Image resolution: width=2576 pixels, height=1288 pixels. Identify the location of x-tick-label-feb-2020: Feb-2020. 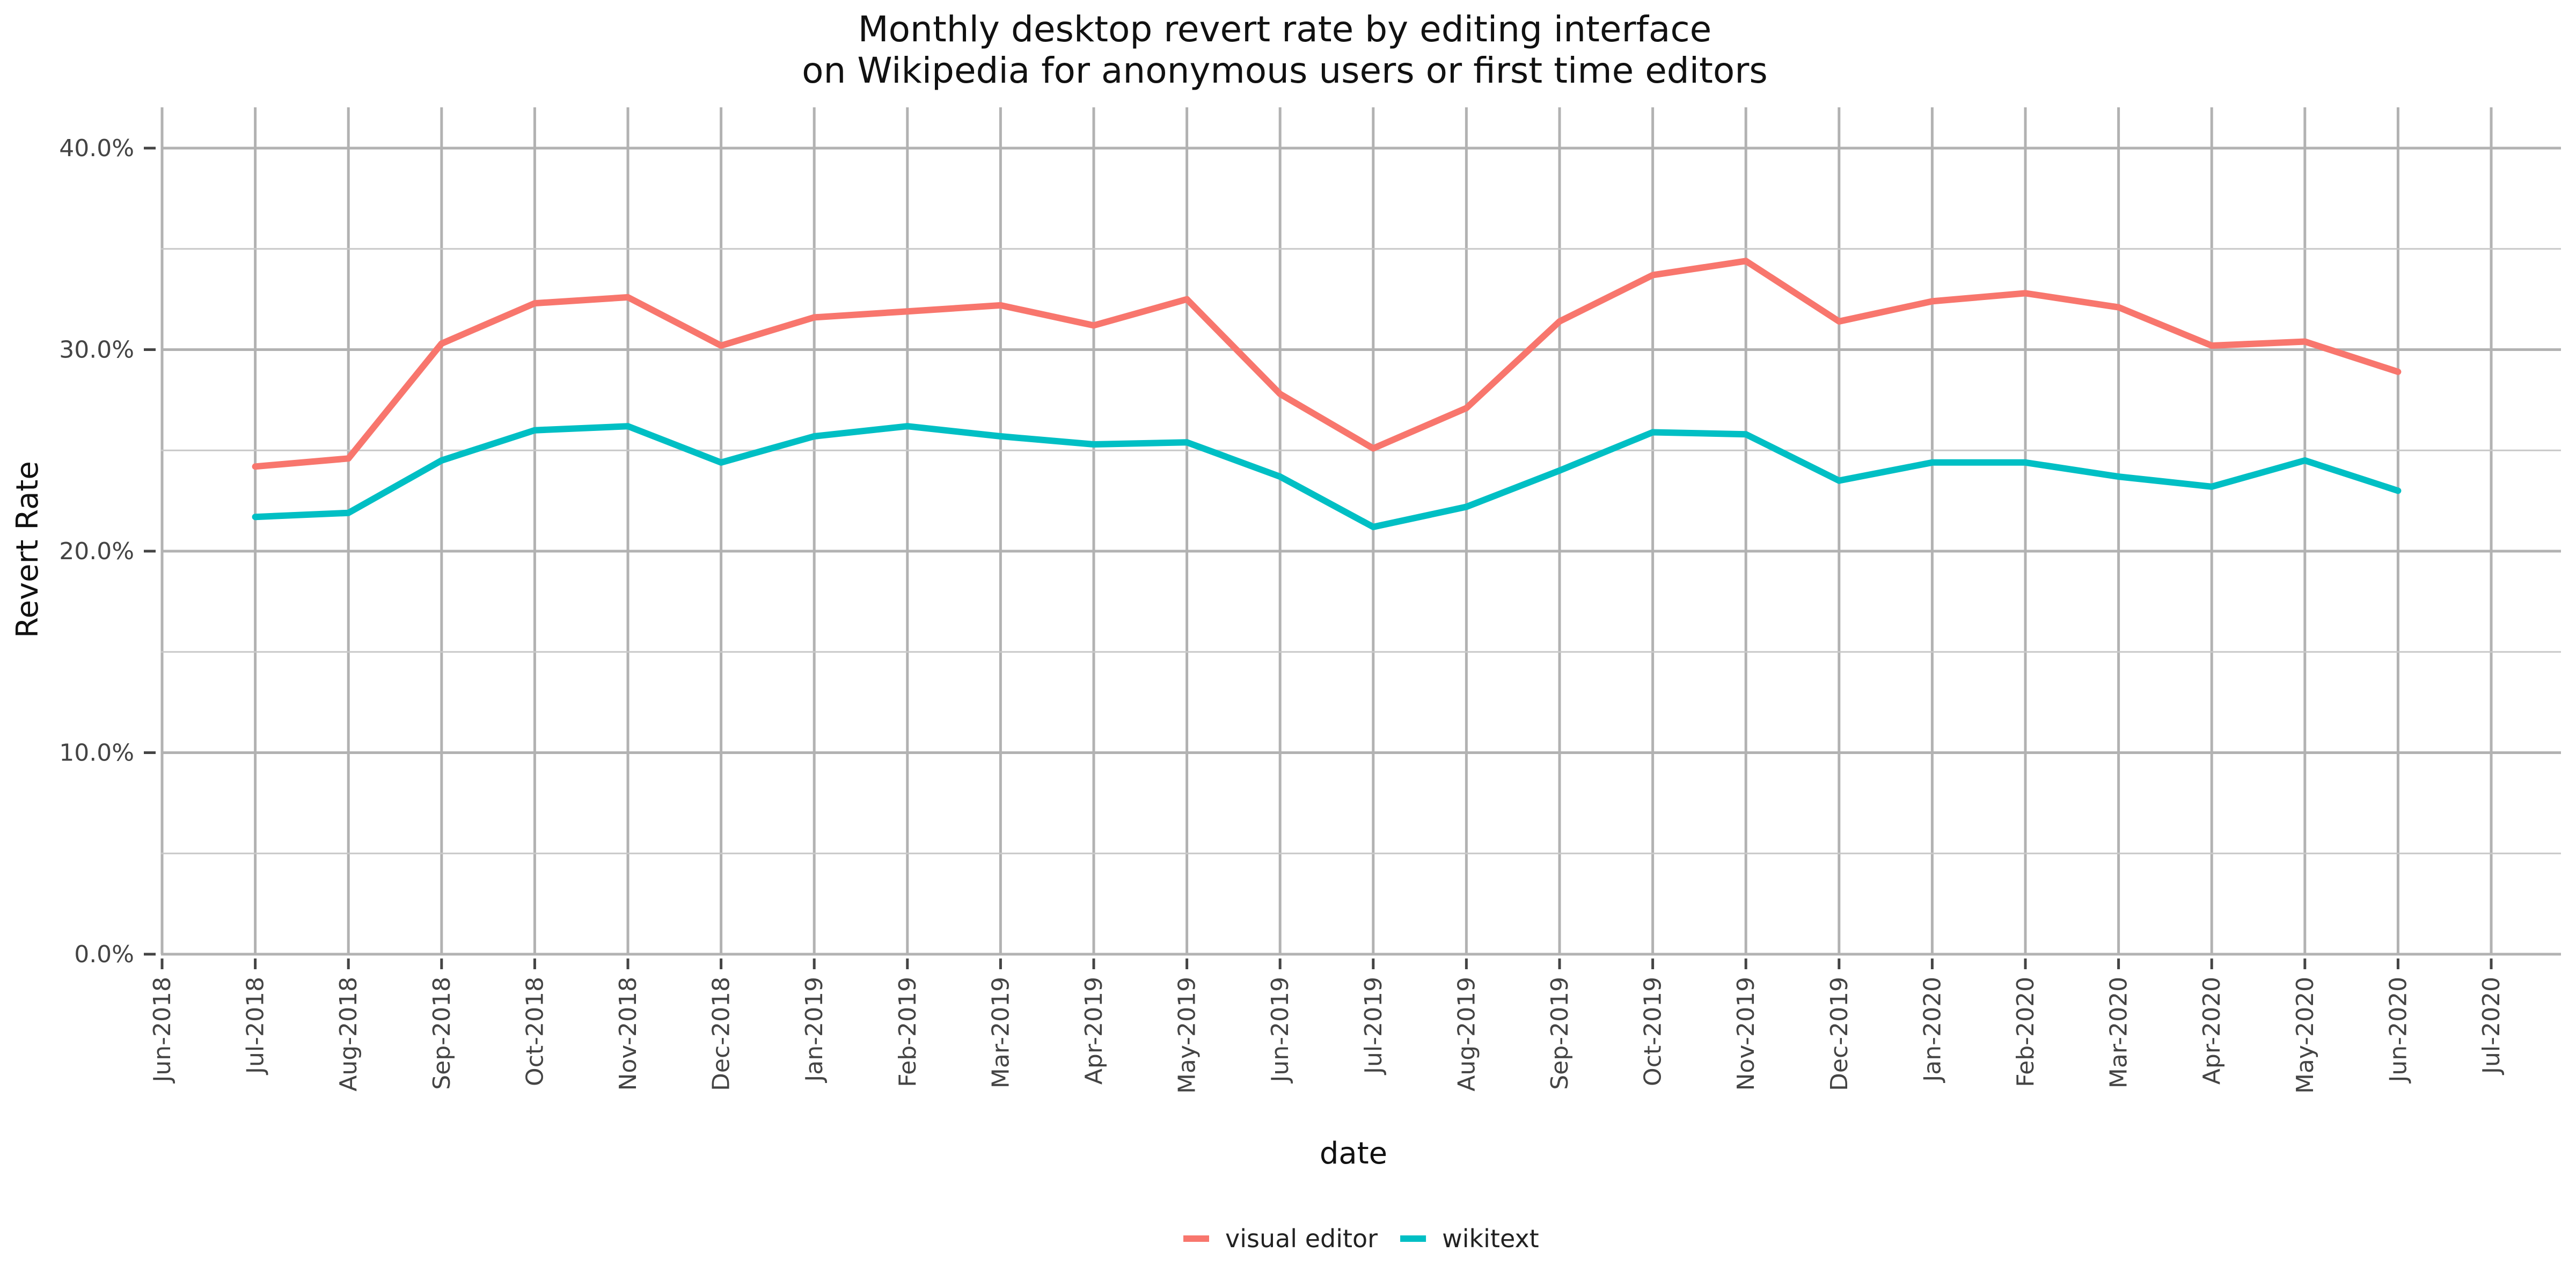
(2025, 1032).